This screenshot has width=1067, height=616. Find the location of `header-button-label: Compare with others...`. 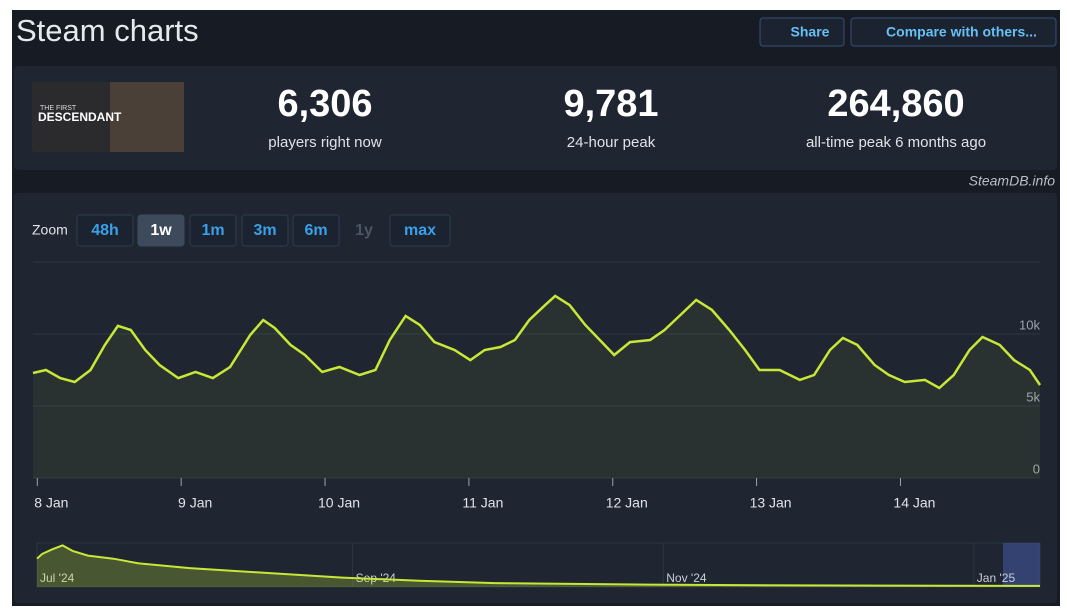

header-button-label: Compare with others... is located at coordinates (961, 32).